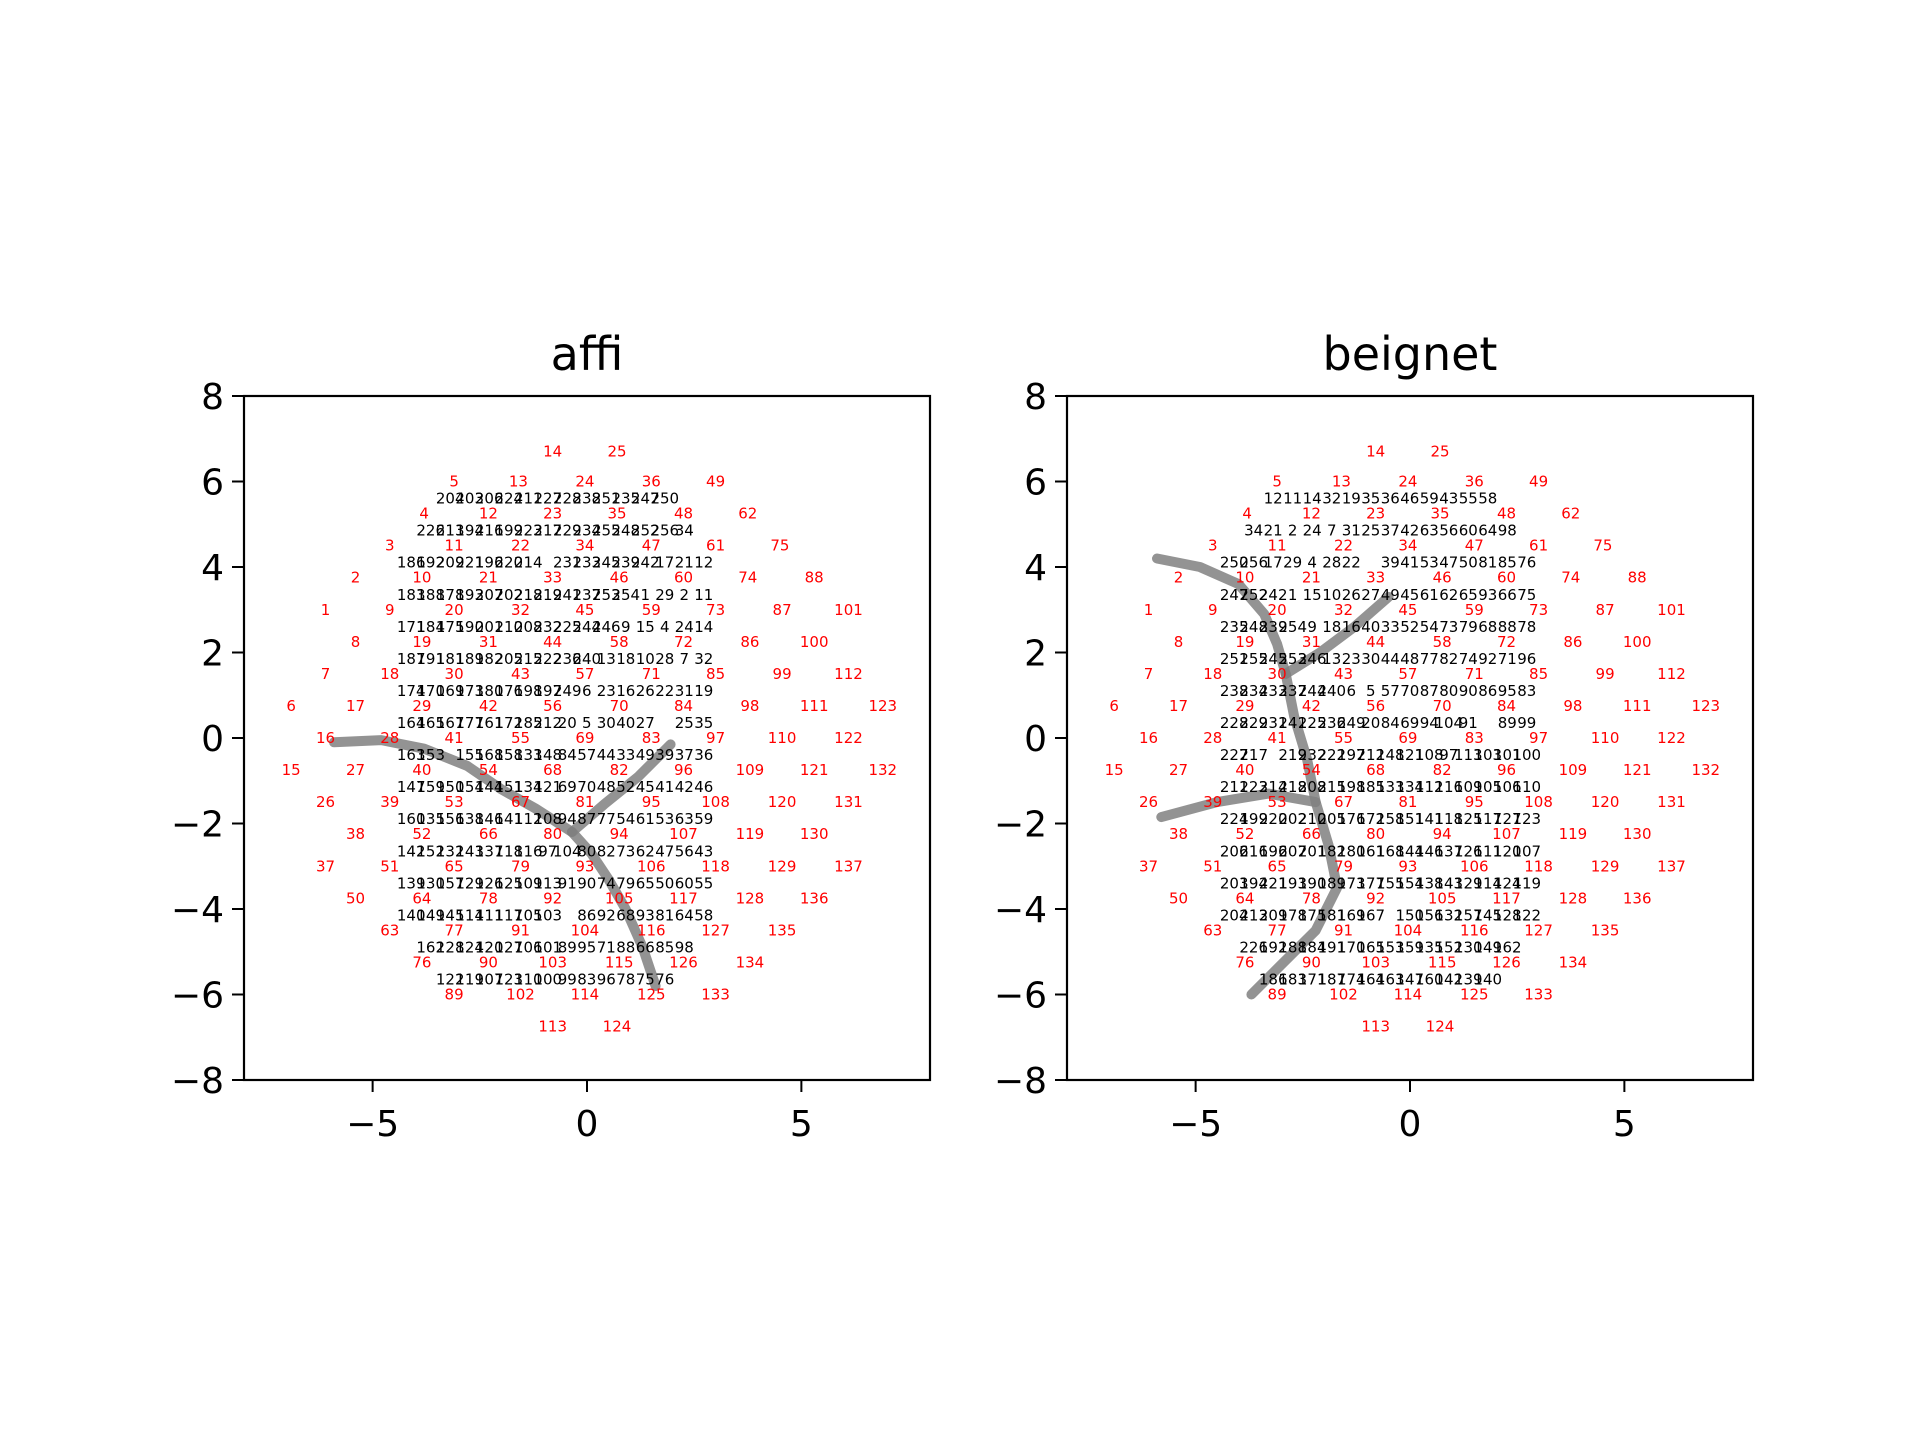 Image resolution: width=1920 pixels, height=1440 pixels. Describe the element at coordinates (454, 674) in the screenshot. I see `reference-label: 30` at that location.